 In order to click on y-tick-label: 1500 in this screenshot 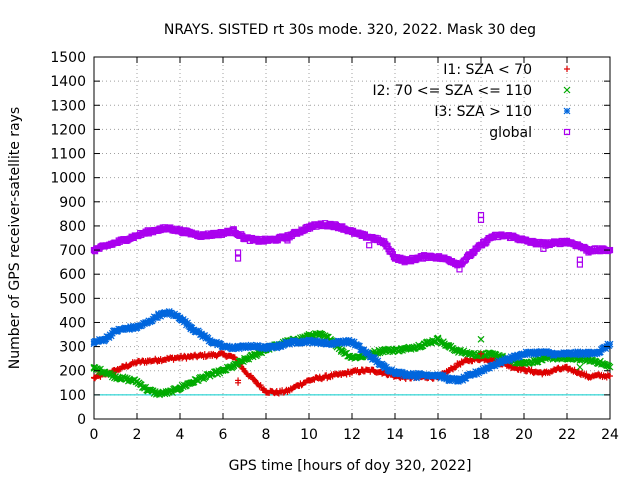, I will do `click(68, 58)`.